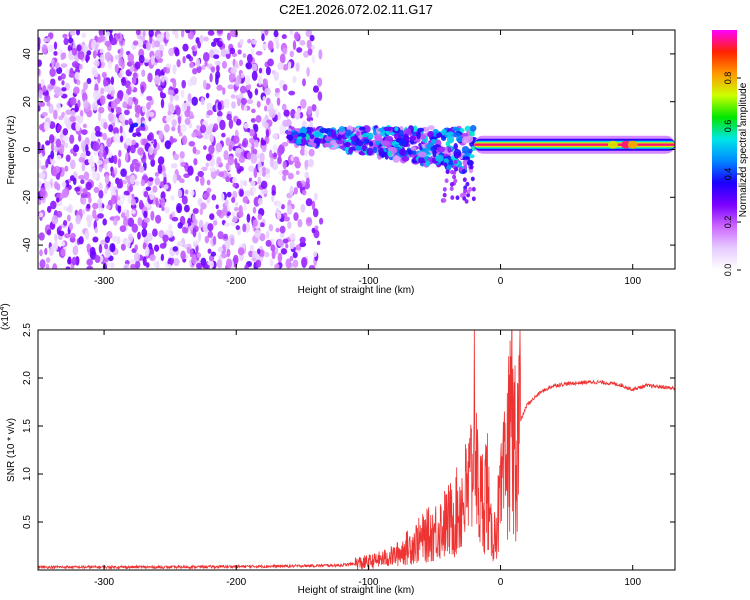 The height and width of the screenshot is (600, 750). I want to click on snr-x-axis-label: Height of straight line (km), so click(356, 590).